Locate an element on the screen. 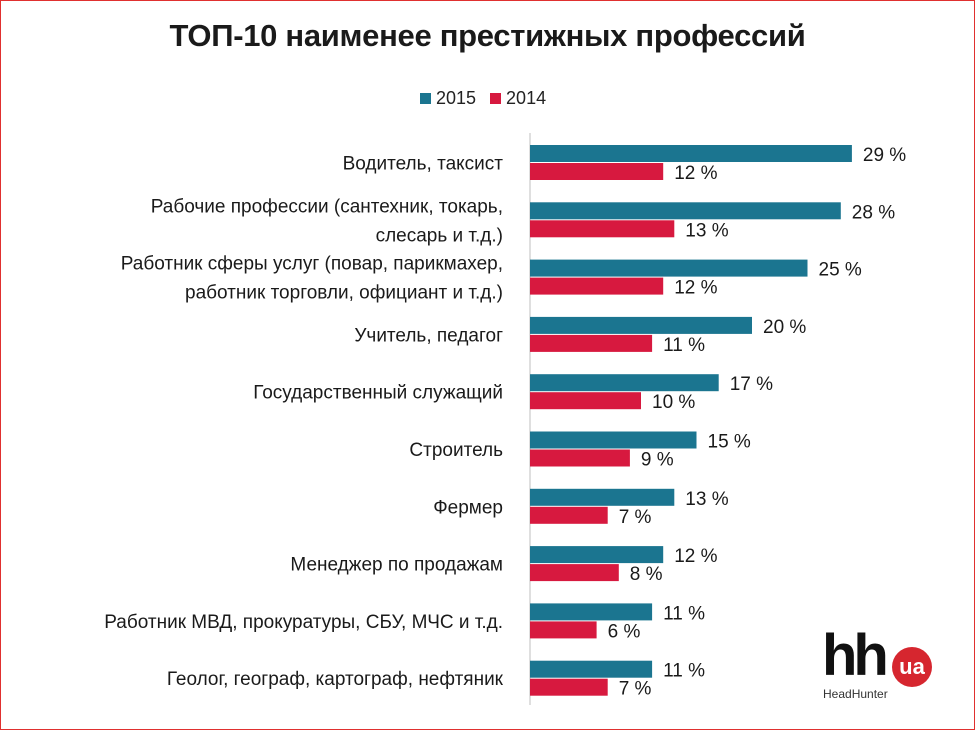 The width and height of the screenshot is (975, 730). data-label-2014: 10 % is located at coordinates (673, 402).